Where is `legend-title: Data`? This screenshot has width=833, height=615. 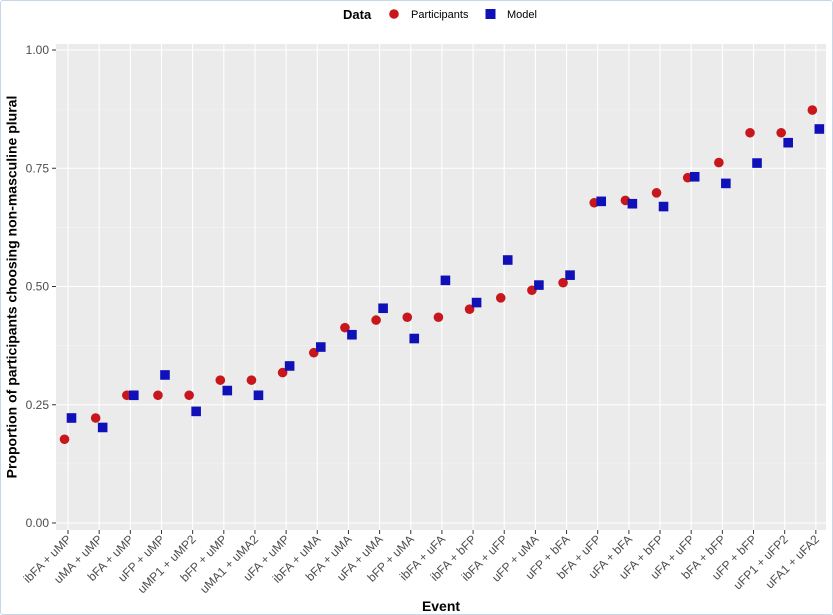 legend-title: Data is located at coordinates (357, 14).